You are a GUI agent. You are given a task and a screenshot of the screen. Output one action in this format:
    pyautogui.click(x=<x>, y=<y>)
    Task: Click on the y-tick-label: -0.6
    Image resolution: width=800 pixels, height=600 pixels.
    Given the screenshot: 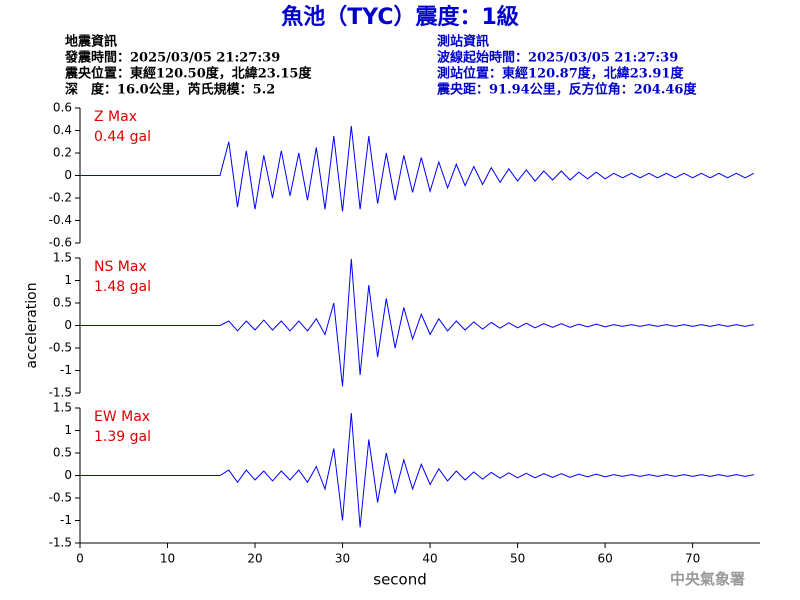 What is the action you would take?
    pyautogui.click(x=60, y=243)
    